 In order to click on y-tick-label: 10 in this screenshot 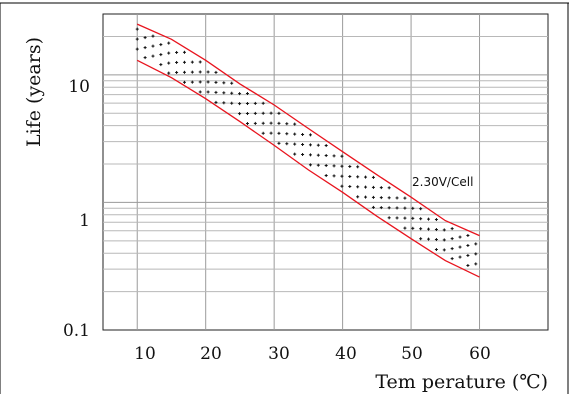, I will do `click(79, 87)`.